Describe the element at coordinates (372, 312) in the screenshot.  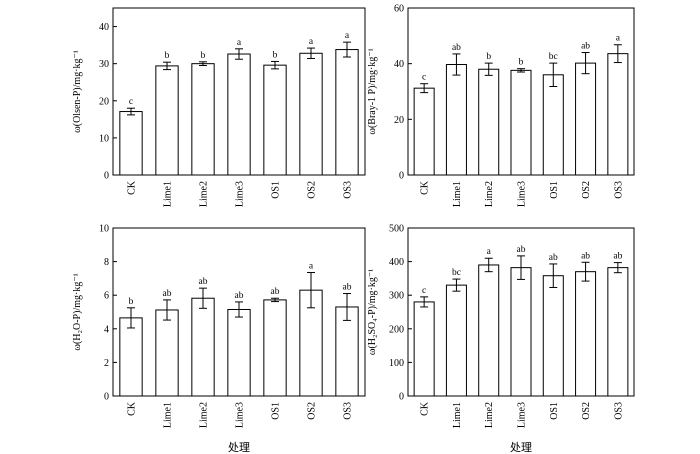
I see `y-axis-label: ω(H₂SO₄-P)/mg·kg⁻¹` at that location.